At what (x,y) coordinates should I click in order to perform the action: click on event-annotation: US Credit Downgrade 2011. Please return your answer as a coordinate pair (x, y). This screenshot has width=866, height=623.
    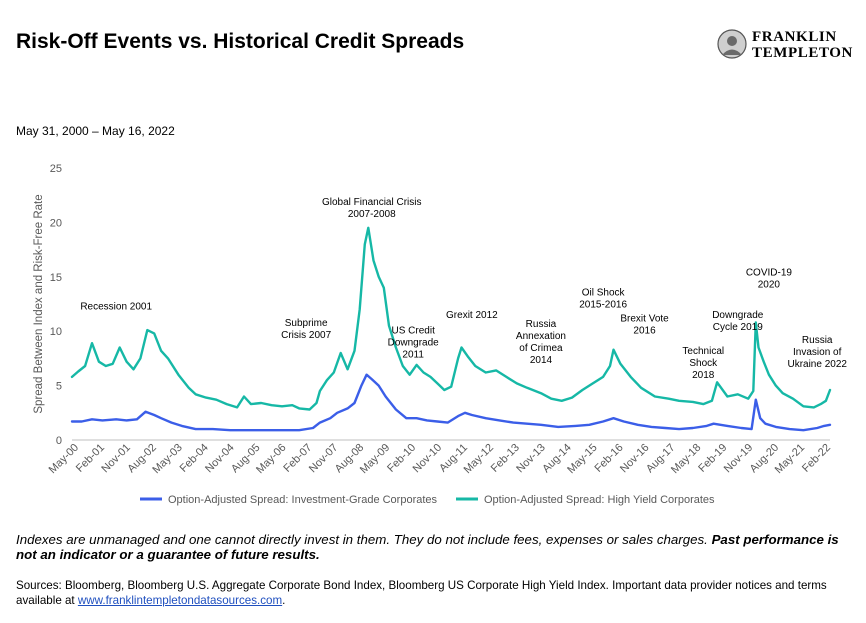
    Looking at the image, I should click on (414, 342).